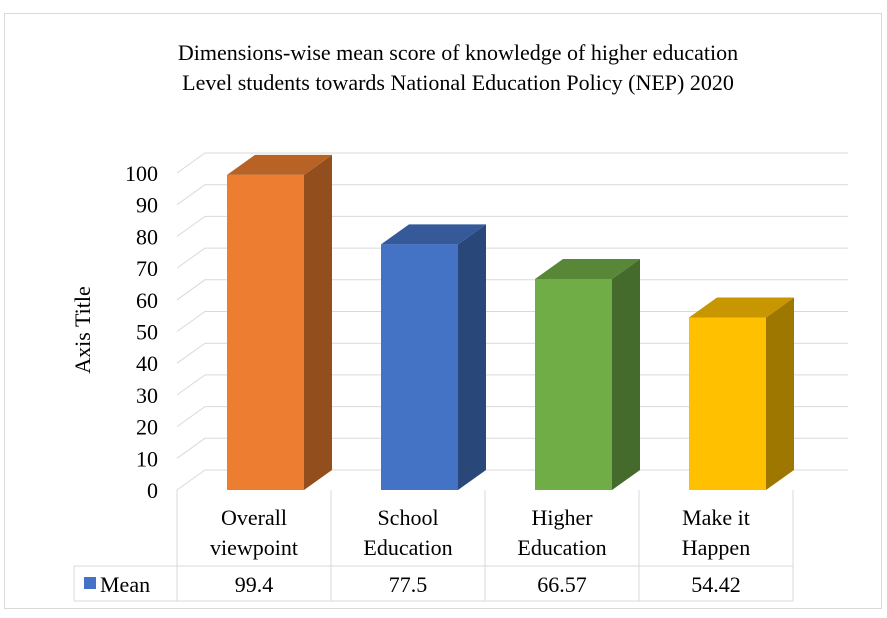  I want to click on legend-key-mean, so click(90, 583).